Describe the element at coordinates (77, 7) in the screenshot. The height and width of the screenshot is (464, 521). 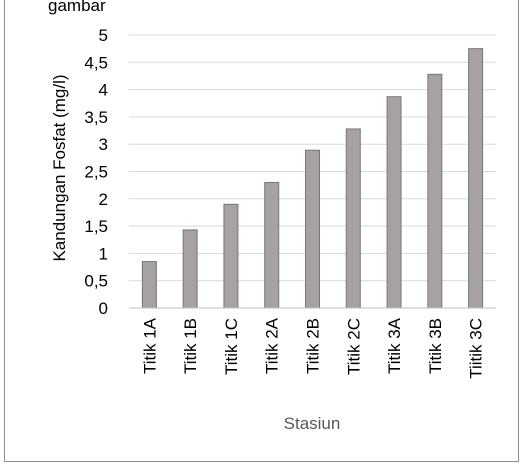
I see `top-caption: gambar` at that location.